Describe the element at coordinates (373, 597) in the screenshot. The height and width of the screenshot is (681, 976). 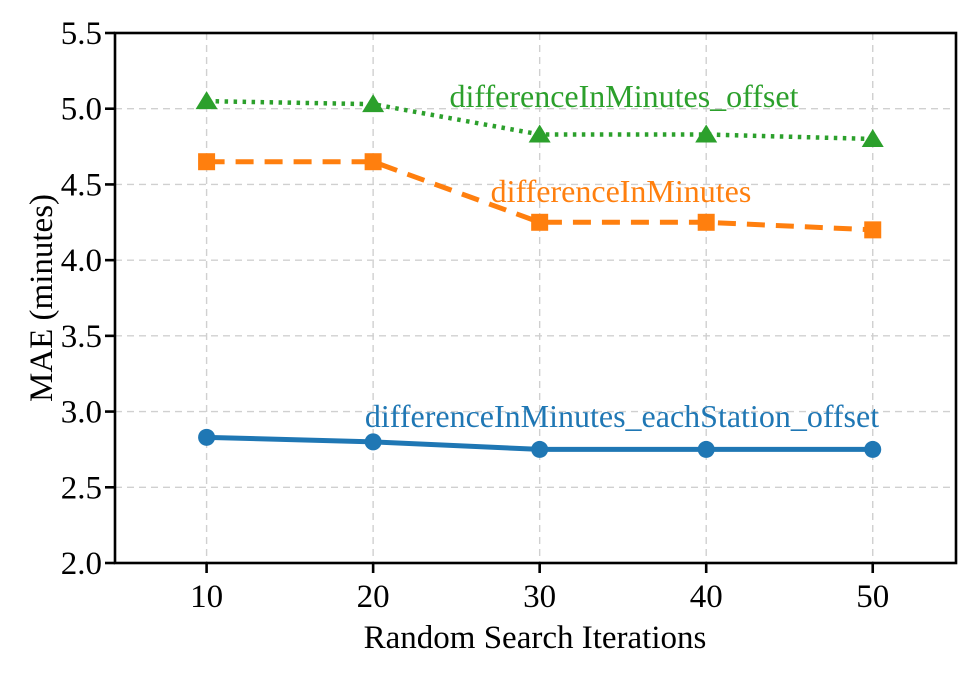
I see `x-tick-label: 20` at that location.